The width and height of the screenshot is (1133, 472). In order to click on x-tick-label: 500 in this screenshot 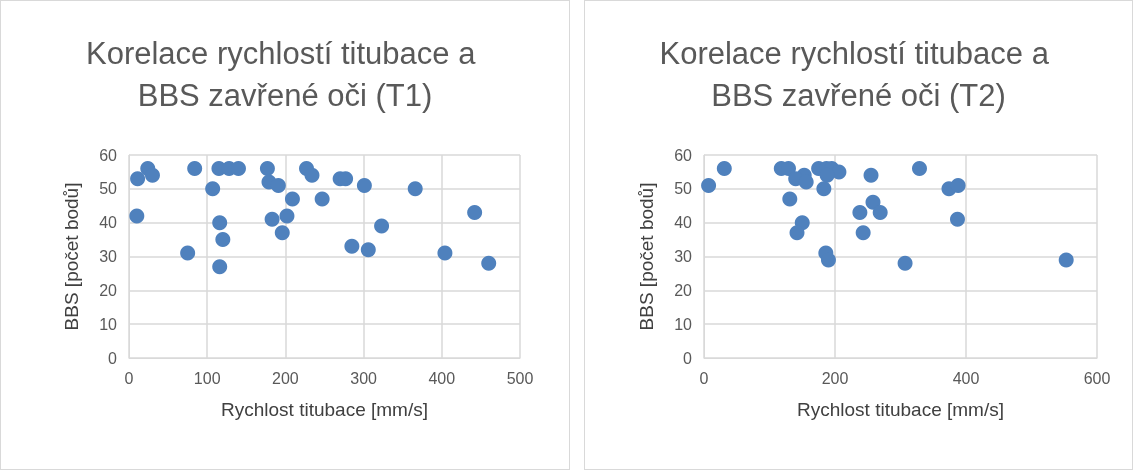, I will do `click(520, 378)`.